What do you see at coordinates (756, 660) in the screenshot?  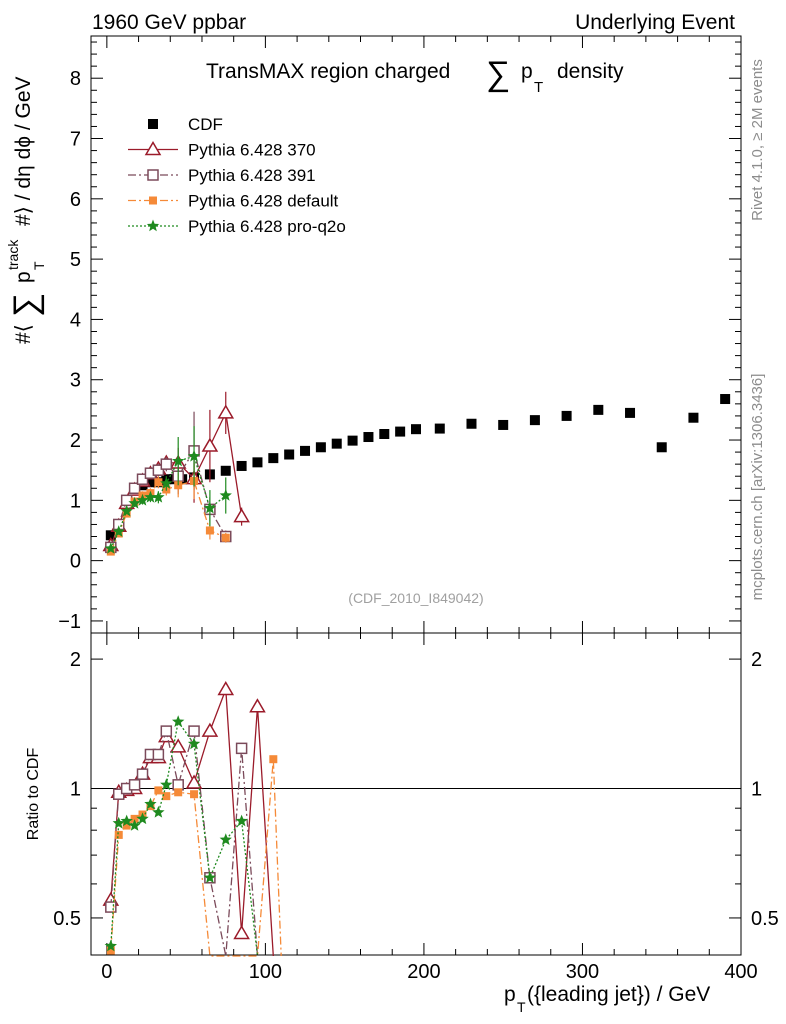 I see `ratio-y-tick-label: 2` at bounding box center [756, 660].